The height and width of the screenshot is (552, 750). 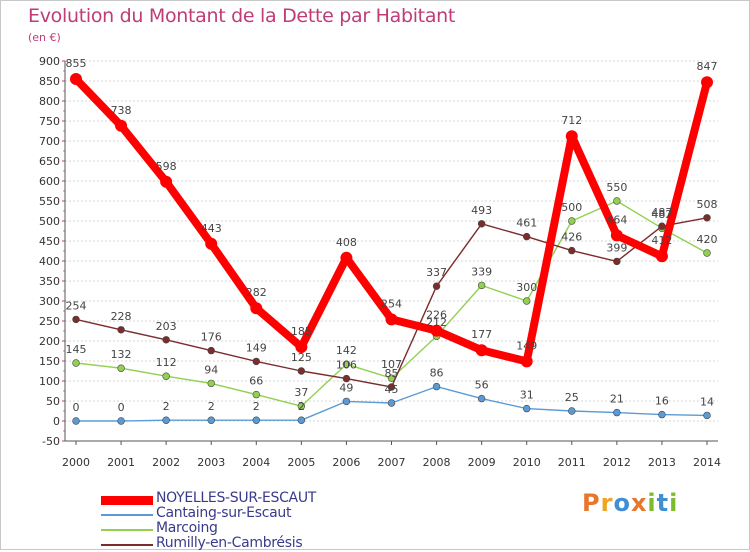 I want to click on series-3-label-2008: 337, so click(x=436, y=272).